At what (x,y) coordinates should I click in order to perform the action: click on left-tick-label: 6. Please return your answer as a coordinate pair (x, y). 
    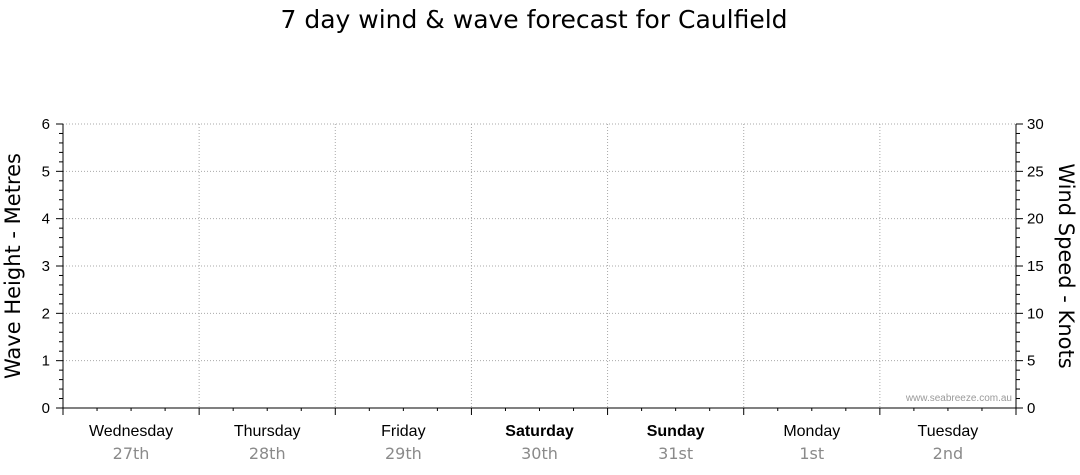
    Looking at the image, I should click on (46, 124).